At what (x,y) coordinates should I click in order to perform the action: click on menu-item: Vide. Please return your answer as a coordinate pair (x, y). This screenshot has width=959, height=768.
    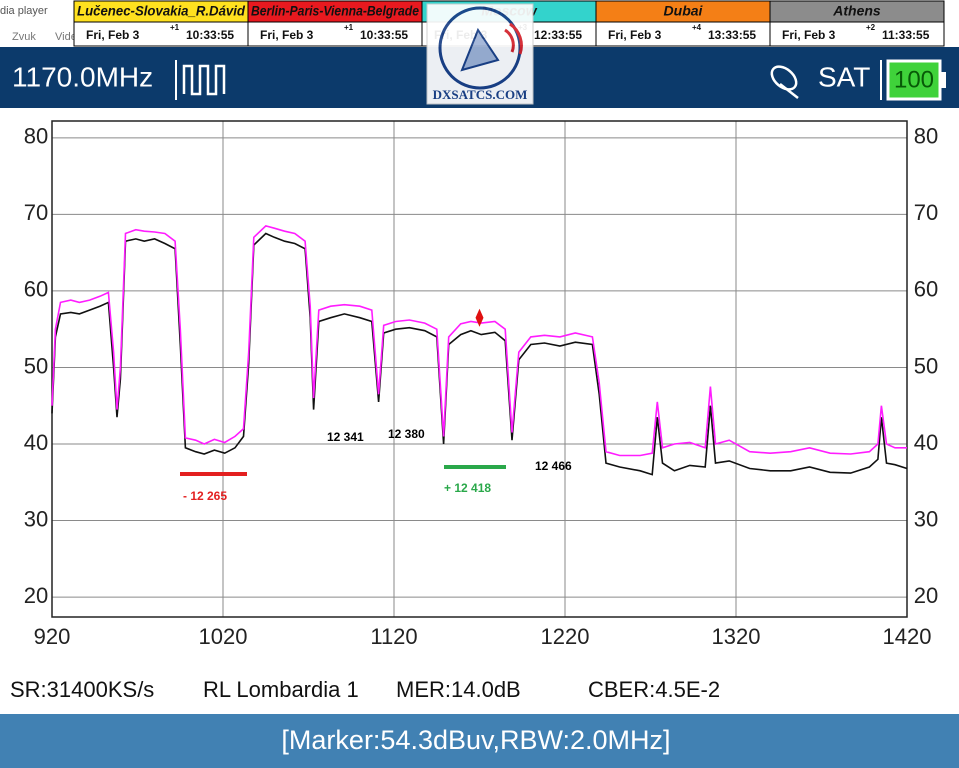
    Looking at the image, I should click on (66, 37).